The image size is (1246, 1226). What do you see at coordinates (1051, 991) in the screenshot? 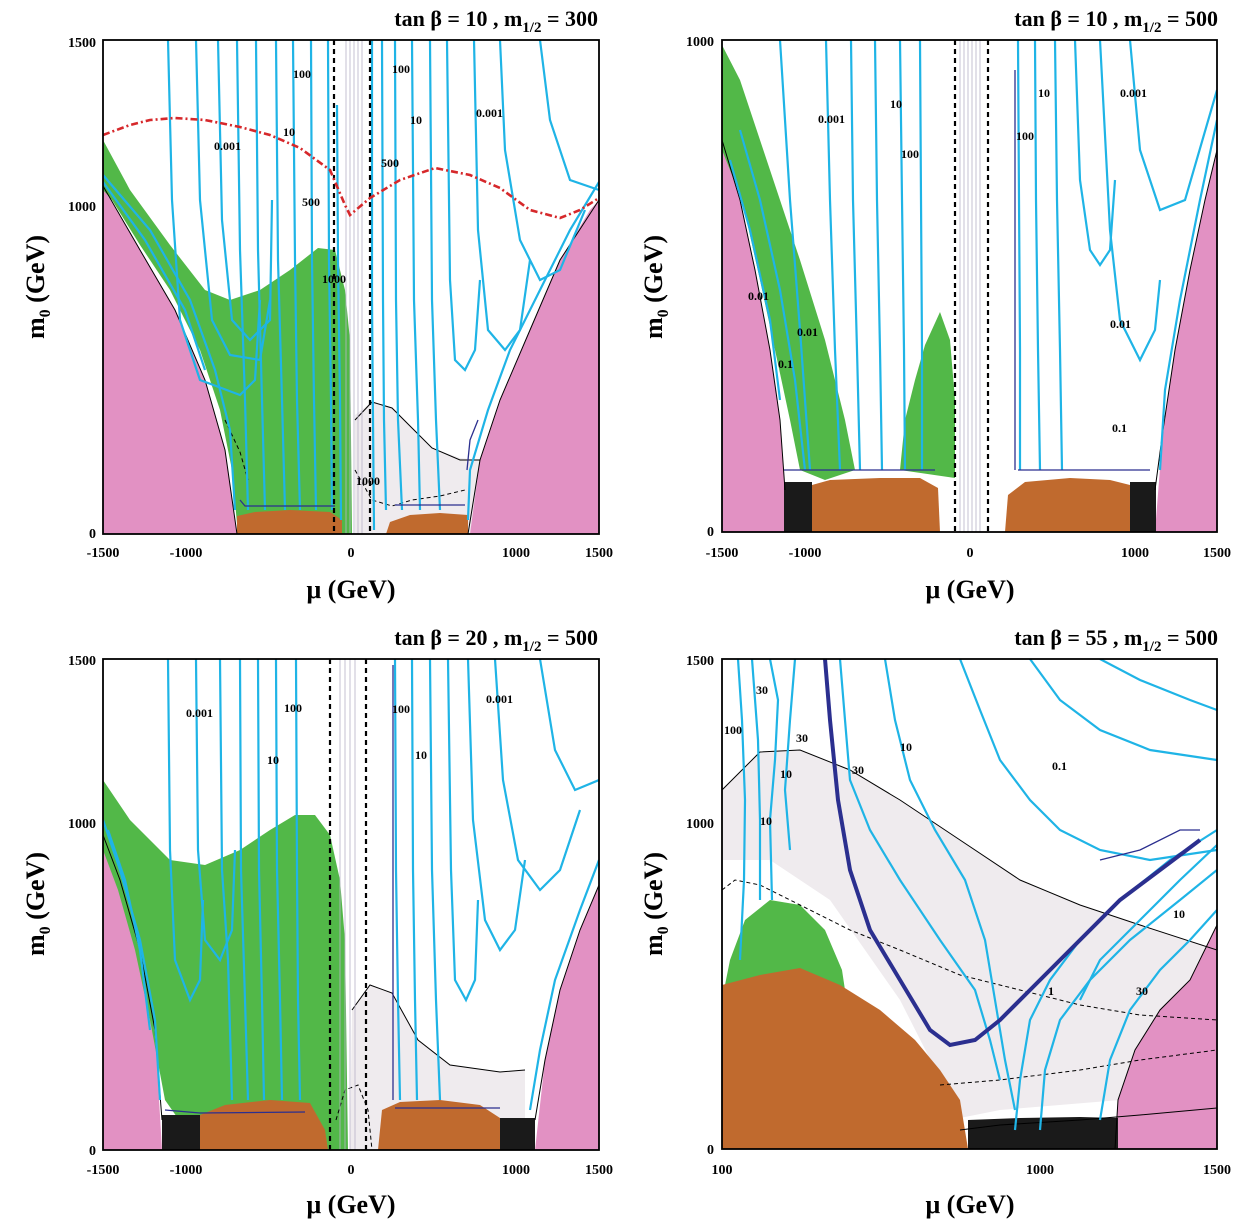
I see `contour-label: 1` at bounding box center [1051, 991].